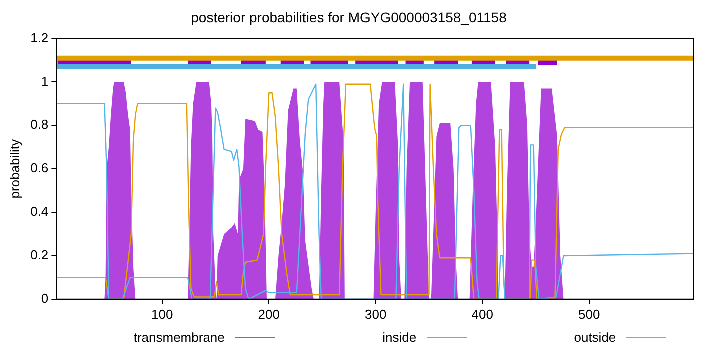 The image size is (720, 352). What do you see at coordinates (595, 337) in the screenshot?
I see `legend-label: outside` at bounding box center [595, 337].